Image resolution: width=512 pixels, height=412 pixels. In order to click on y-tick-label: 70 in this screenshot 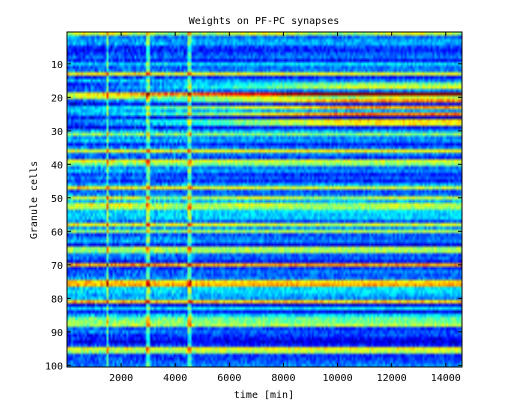, I will do `click(57, 266)`.